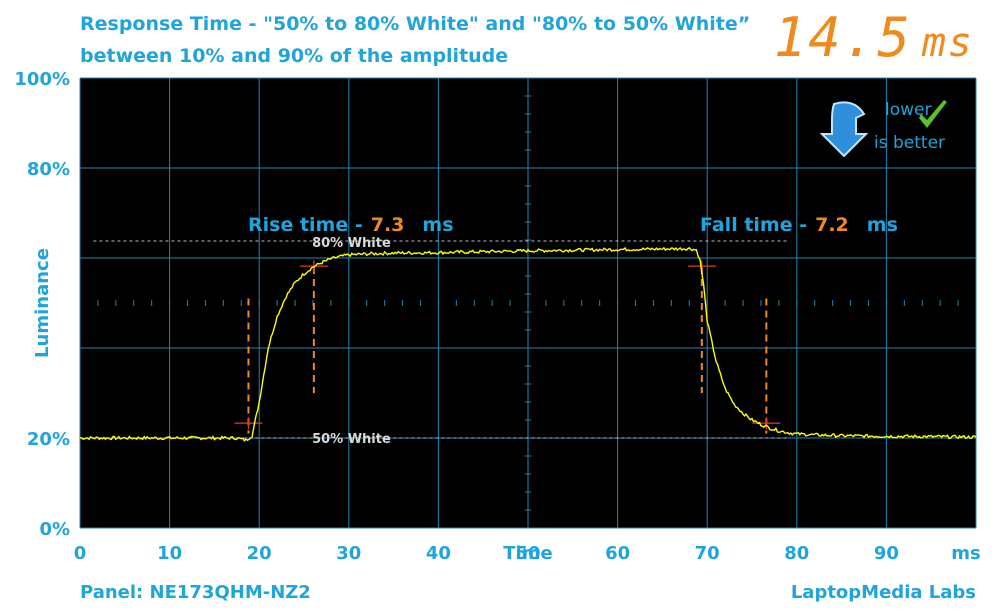 The width and height of the screenshot is (1000, 611). What do you see at coordinates (169, 553) in the screenshot?
I see `x-tick-label: 10` at bounding box center [169, 553].